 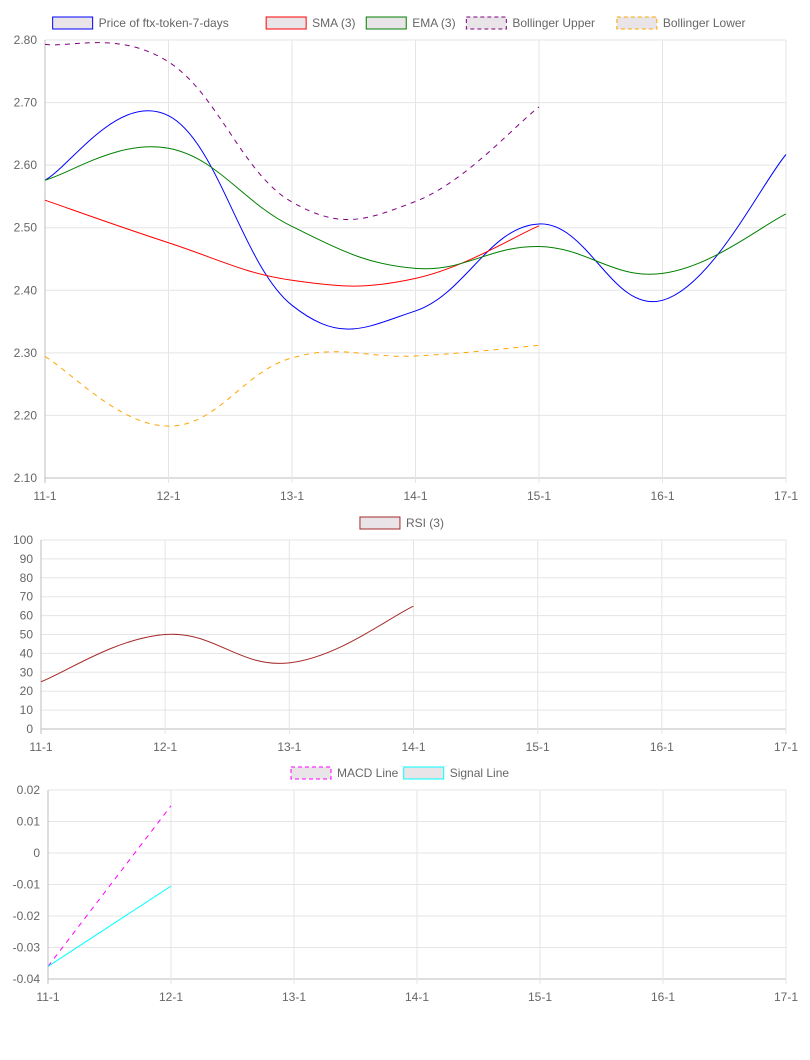 What do you see at coordinates (27, 635) in the screenshot?
I see `y-tick-label: 50` at bounding box center [27, 635].